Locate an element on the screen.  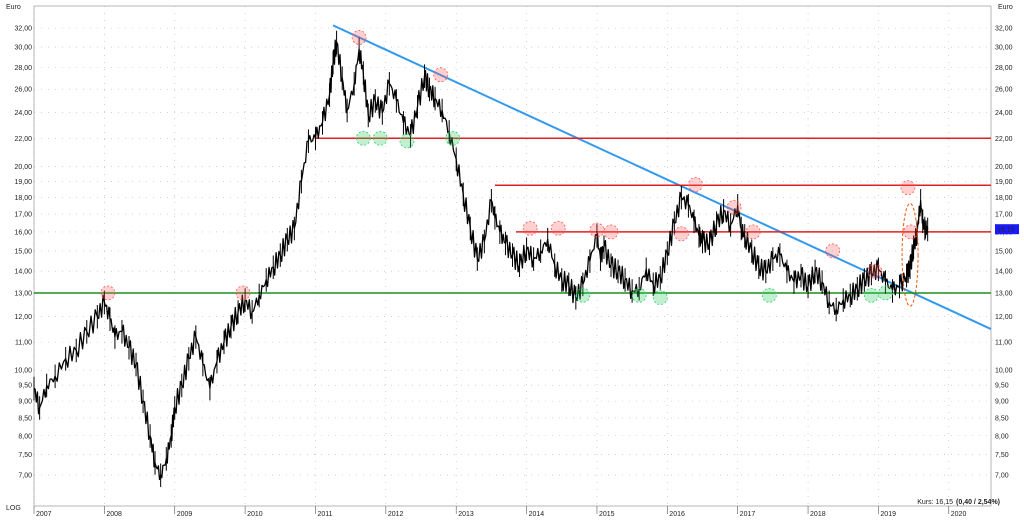
y-tick-label-left: 30,00 is located at coordinates (23, 48).